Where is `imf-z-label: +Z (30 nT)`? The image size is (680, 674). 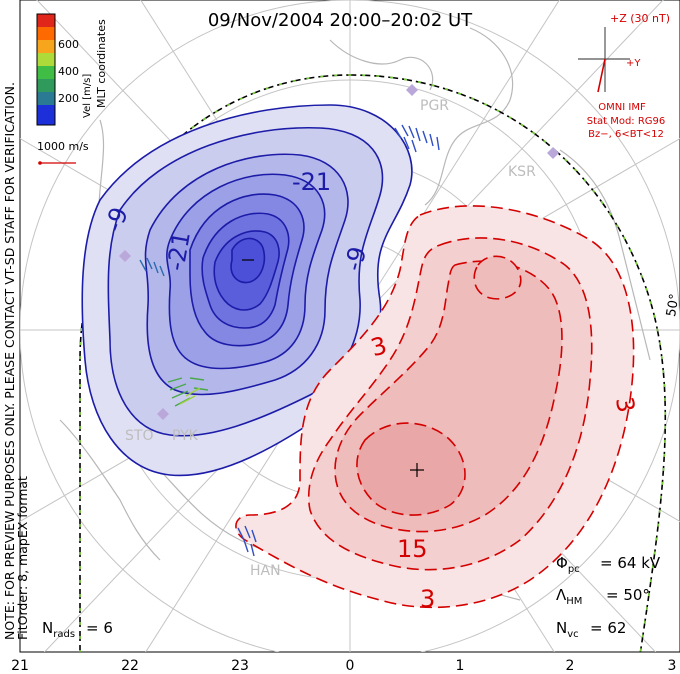 imf-z-label: +Z (30 nT) is located at coordinates (640, 18).